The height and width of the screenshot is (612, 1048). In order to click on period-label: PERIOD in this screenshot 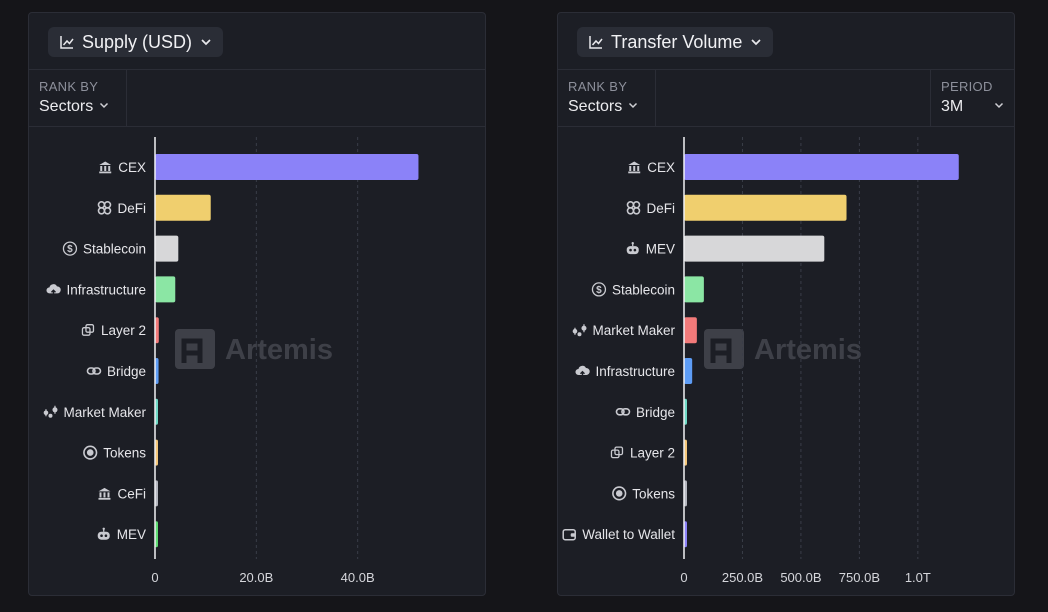, I will do `click(967, 86)`.